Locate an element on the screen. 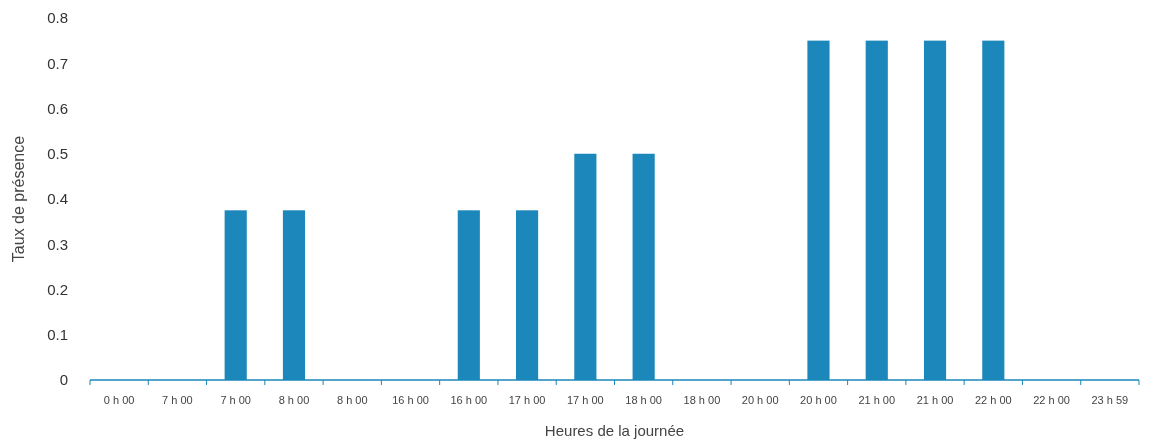  y-tick-label: 0.6 is located at coordinates (57, 108).